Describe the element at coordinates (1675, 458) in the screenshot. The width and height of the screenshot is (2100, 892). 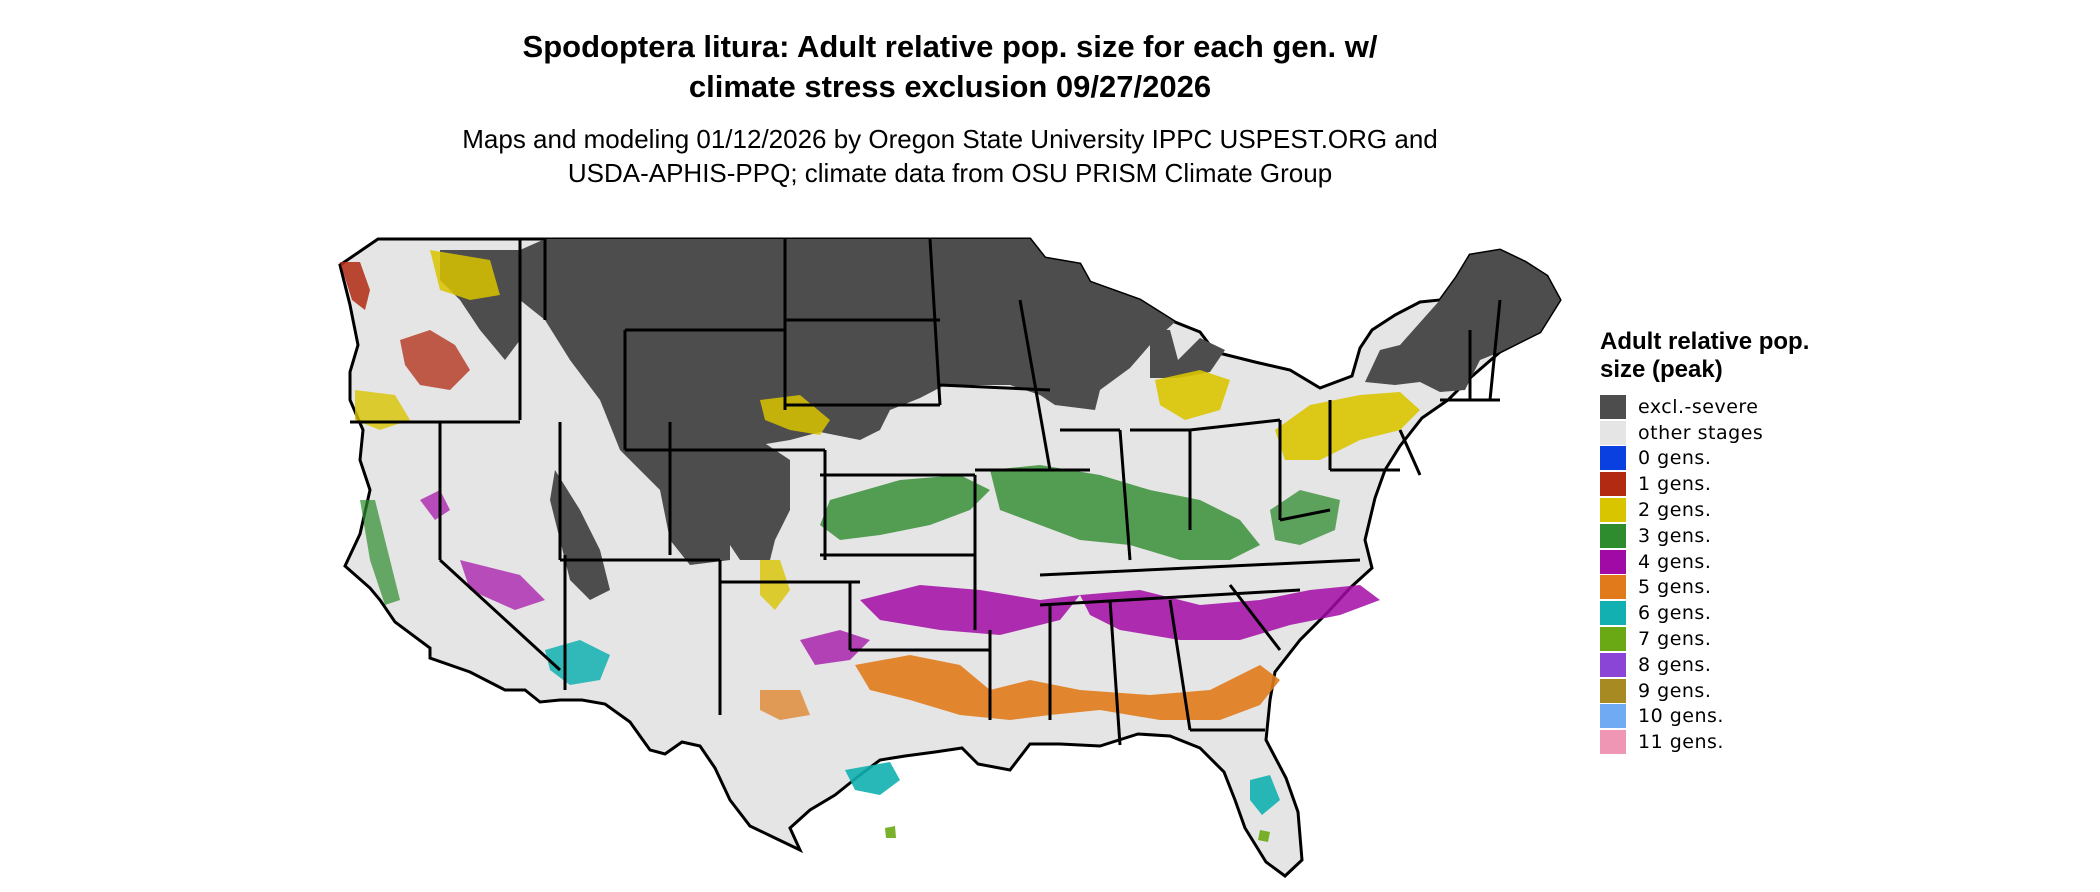
I see `legend-label: 0 gens.` at that location.